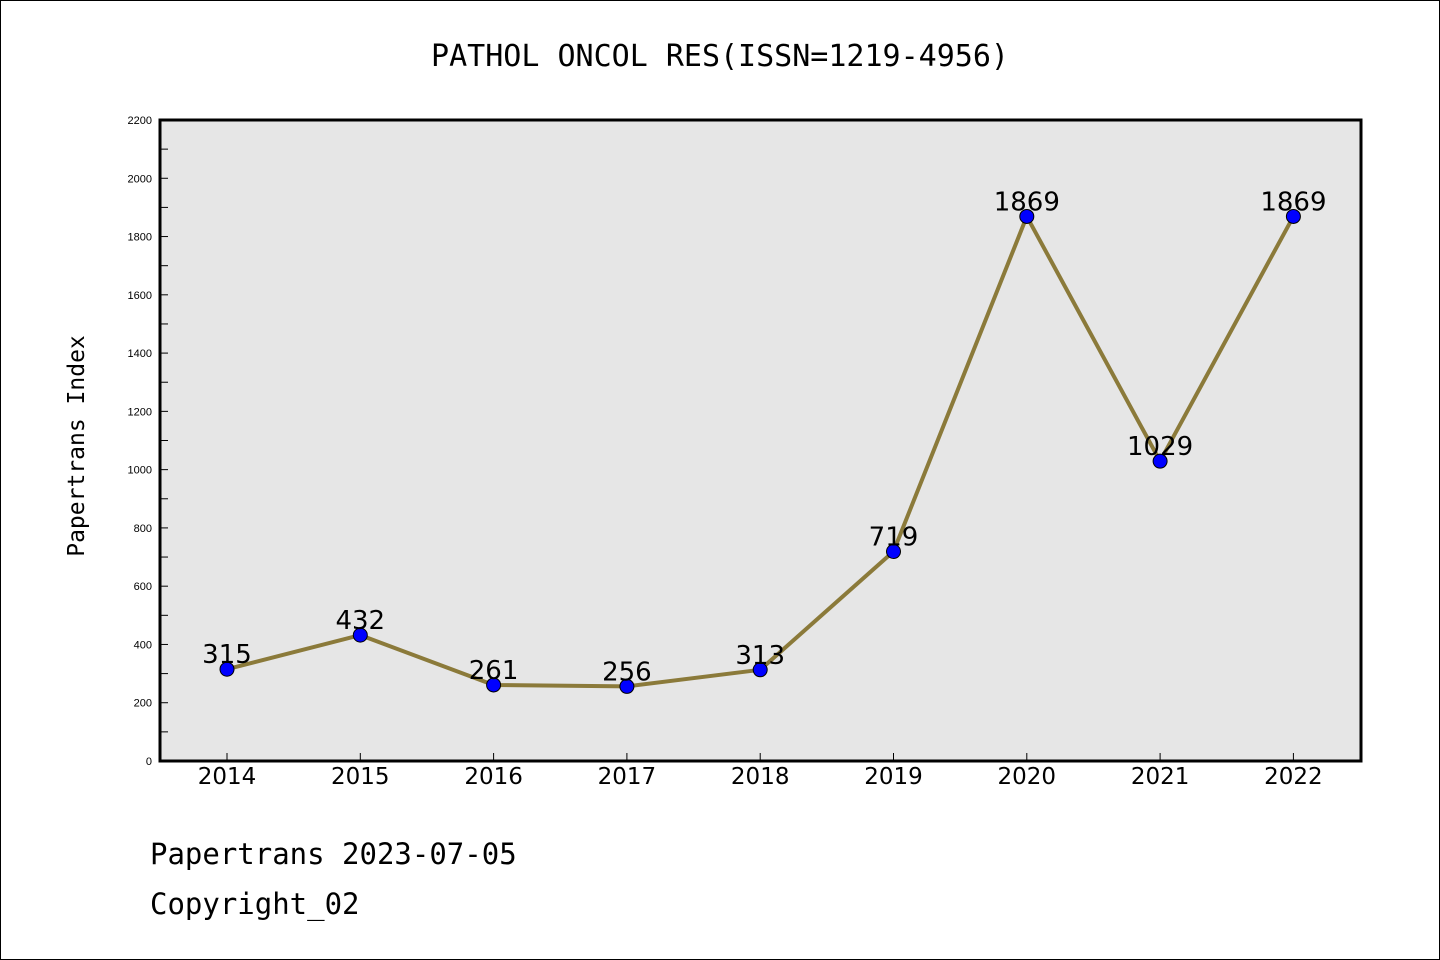 Image resolution: width=1440 pixels, height=960 pixels. What do you see at coordinates (140, 296) in the screenshot?
I see `y-tick-label: 1600` at bounding box center [140, 296].